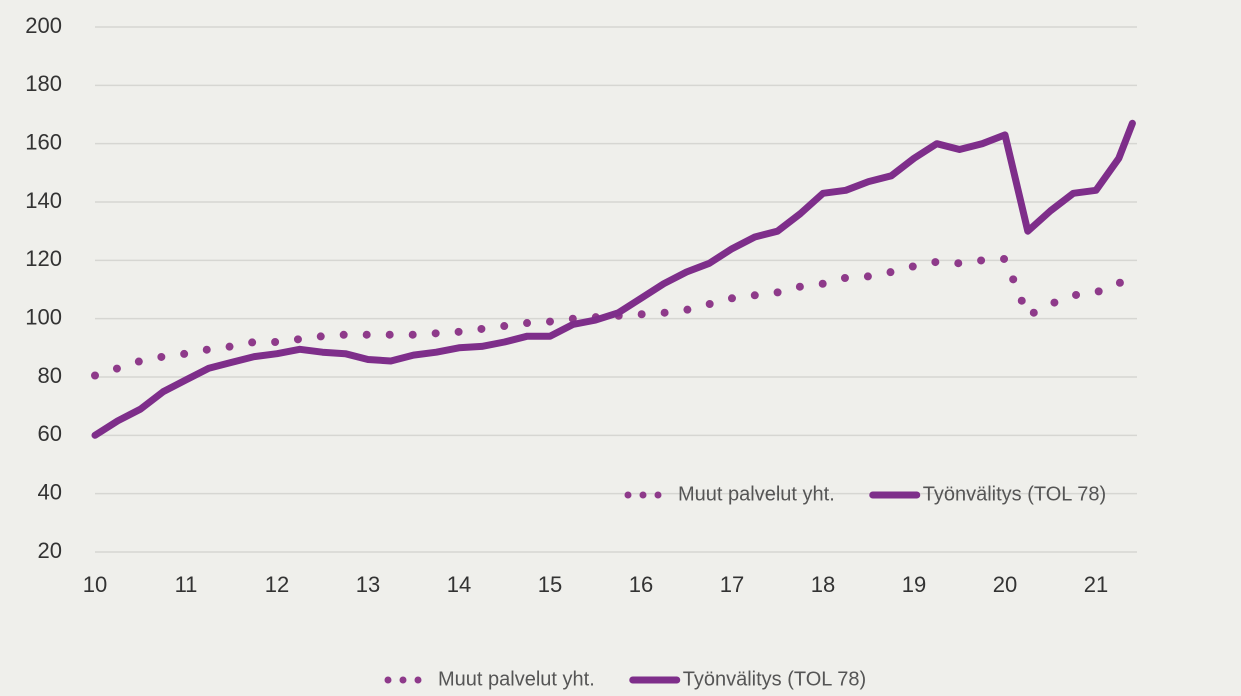  What do you see at coordinates (914, 584) in the screenshot?
I see `x-tick-label: 19` at bounding box center [914, 584].